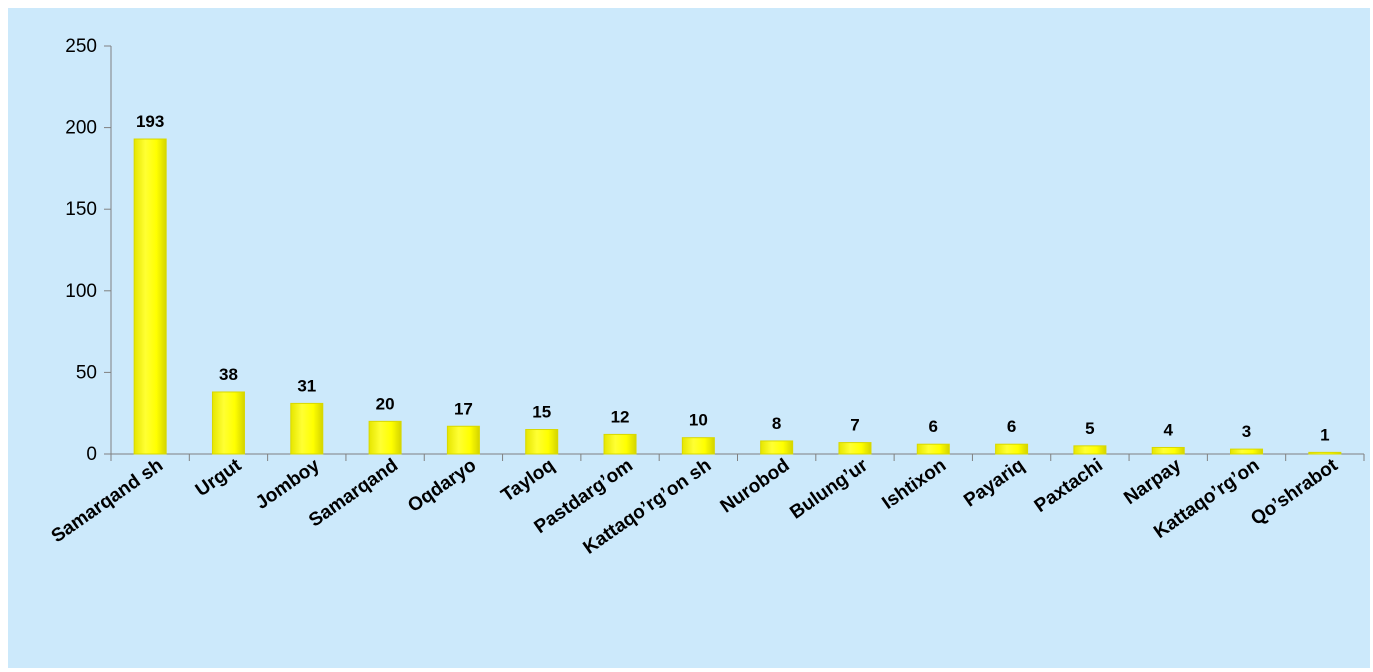 Image resolution: width=1373 pixels, height=672 pixels. Describe the element at coordinates (620, 416) in the screenshot. I see `data-label: 12` at that location.